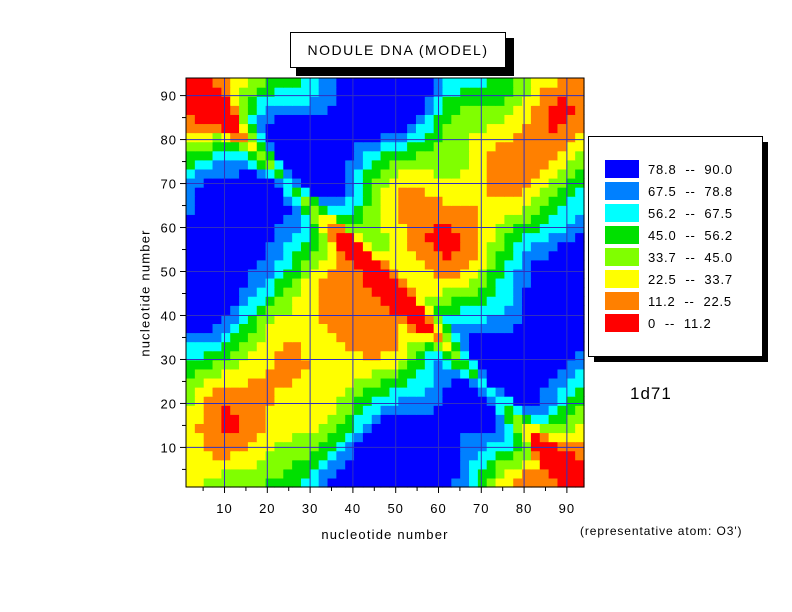 The width and height of the screenshot is (792, 612). I want to click on x-axis-label: nucleotide number, so click(385, 534).